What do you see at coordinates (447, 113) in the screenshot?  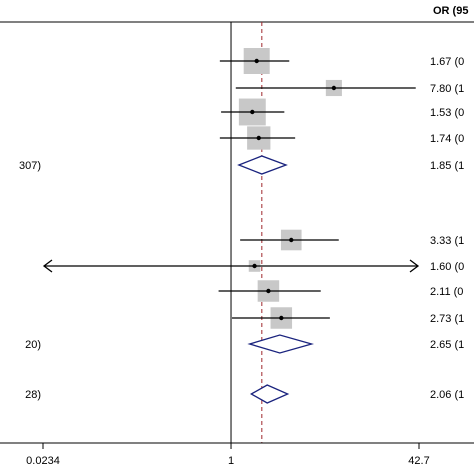 I see `or-ci-label: 1.53 (0` at bounding box center [447, 113].